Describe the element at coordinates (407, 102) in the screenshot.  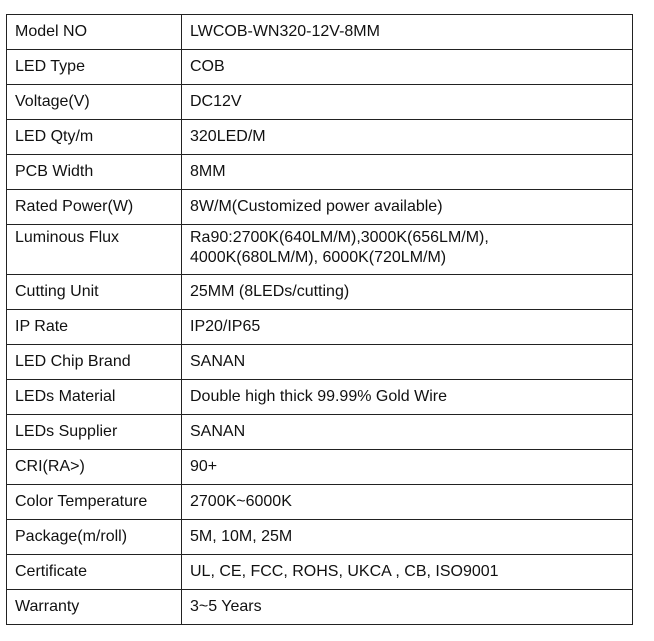
I see `spec-value: DC12V` at that location.